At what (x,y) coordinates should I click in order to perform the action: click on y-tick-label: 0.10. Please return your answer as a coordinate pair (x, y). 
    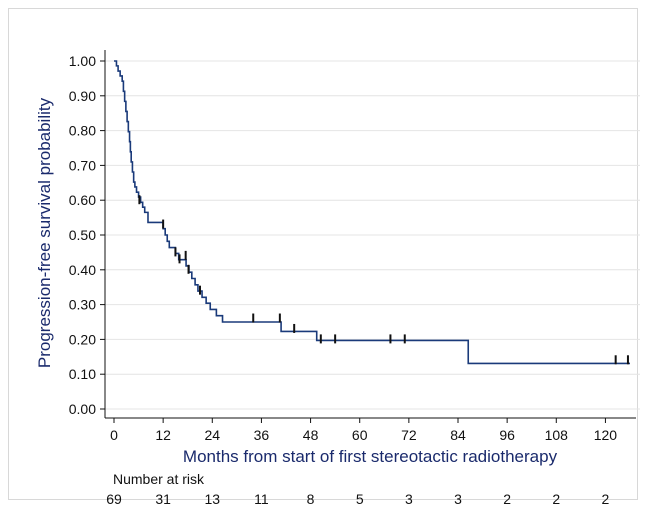
    Looking at the image, I should click on (82, 374).